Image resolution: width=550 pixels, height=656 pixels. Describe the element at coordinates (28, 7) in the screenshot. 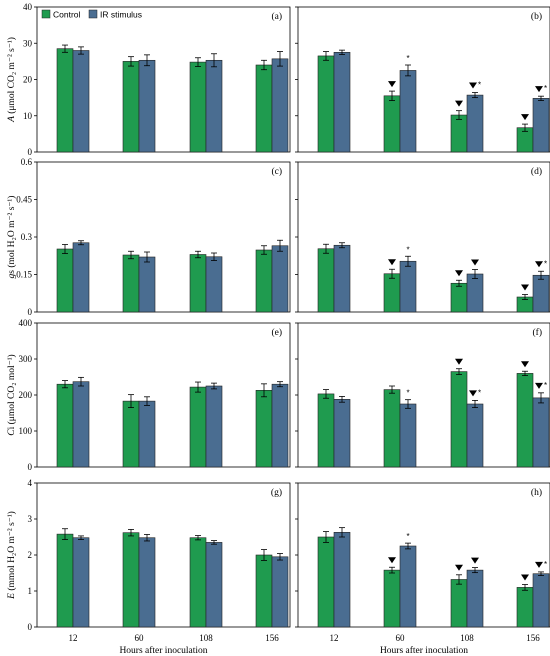

I see `y-tick-label: 40` at that location.